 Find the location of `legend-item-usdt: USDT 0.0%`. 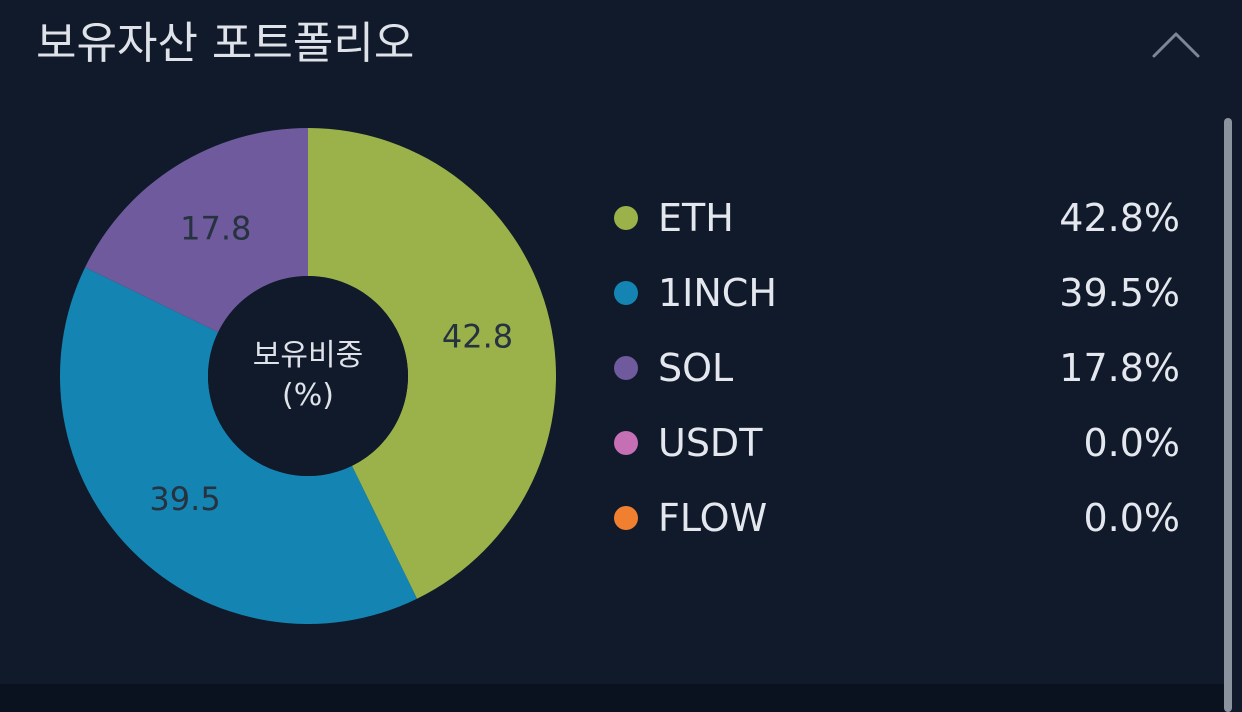

legend-item-usdt: USDT 0.0% is located at coordinates (896, 442).